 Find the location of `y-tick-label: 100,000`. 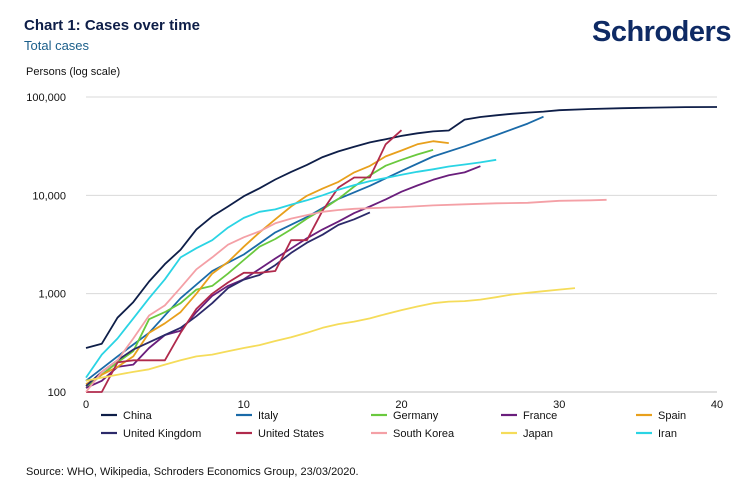

y-tick-label: 100,000 is located at coordinates (46, 98).